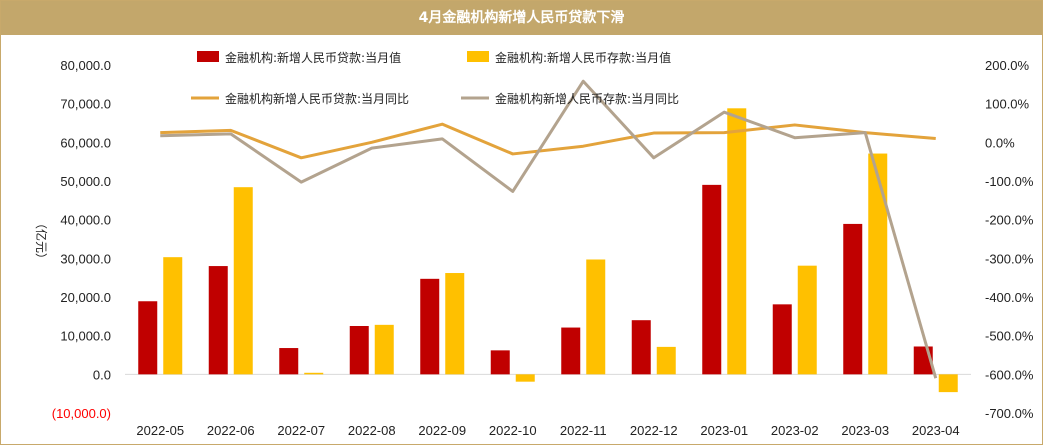 Image resolution: width=1043 pixels, height=445 pixels. Describe the element at coordinates (724, 430) in the screenshot. I see `x-tick-label: 2023-01` at that location.